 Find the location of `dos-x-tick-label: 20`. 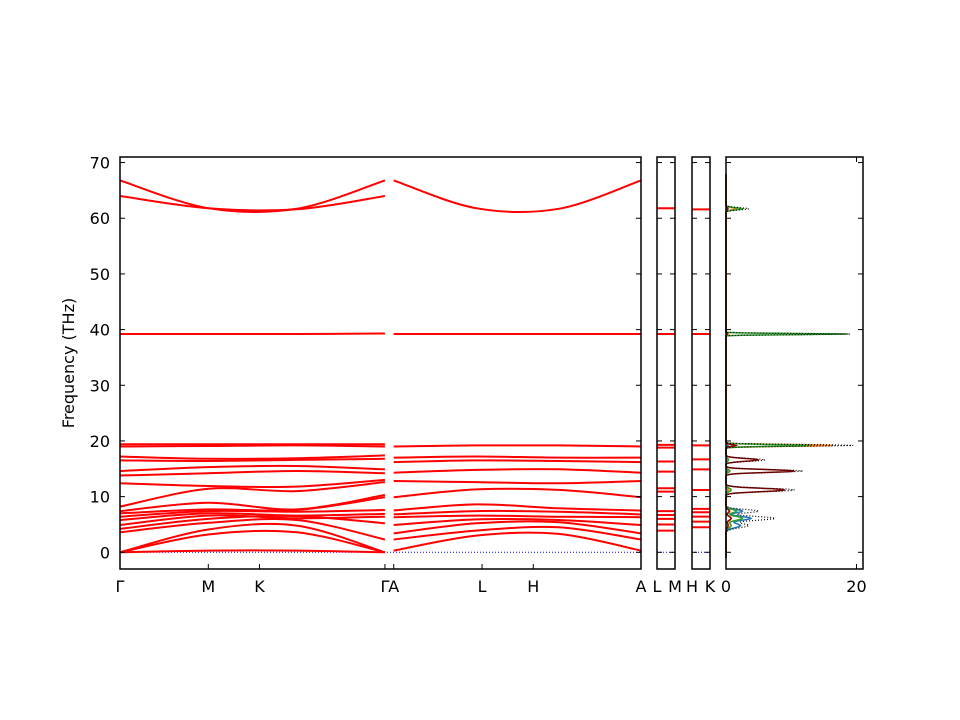

dos-x-tick-label: 20 is located at coordinates (856, 586).